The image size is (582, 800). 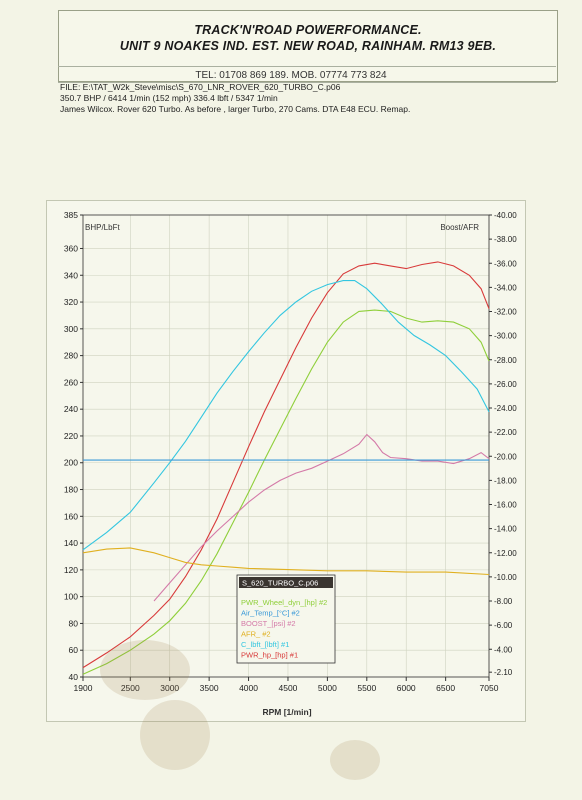 I want to click on legend-entry: PWR_Wheel_dyn_[hp] #2, so click(x=284, y=602).